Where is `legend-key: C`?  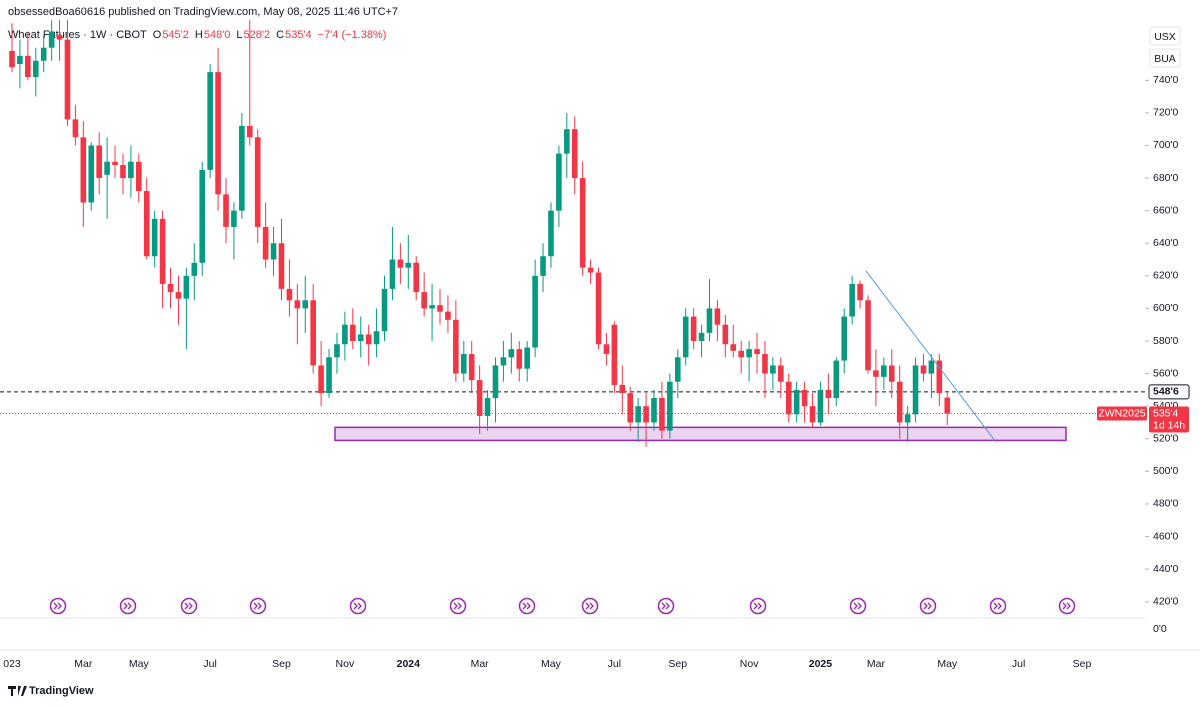 legend-key: C is located at coordinates (280, 35).